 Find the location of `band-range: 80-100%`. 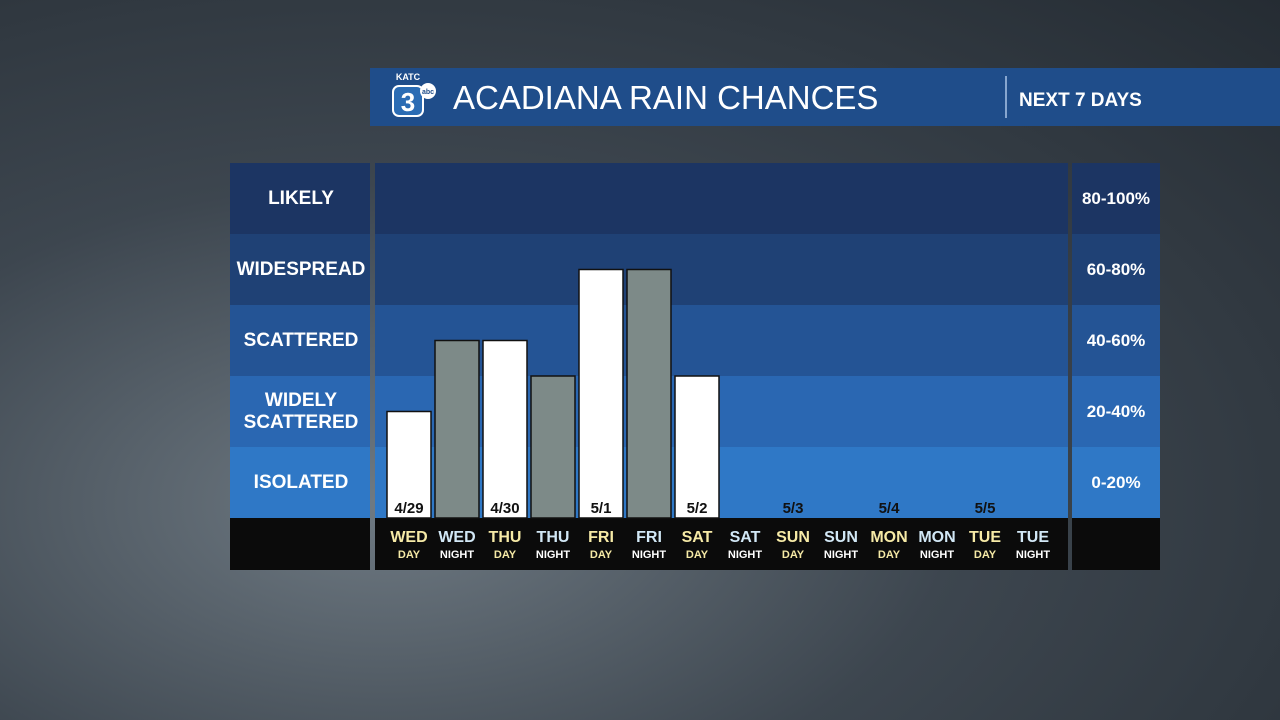

band-range: 80-100% is located at coordinates (1116, 198).